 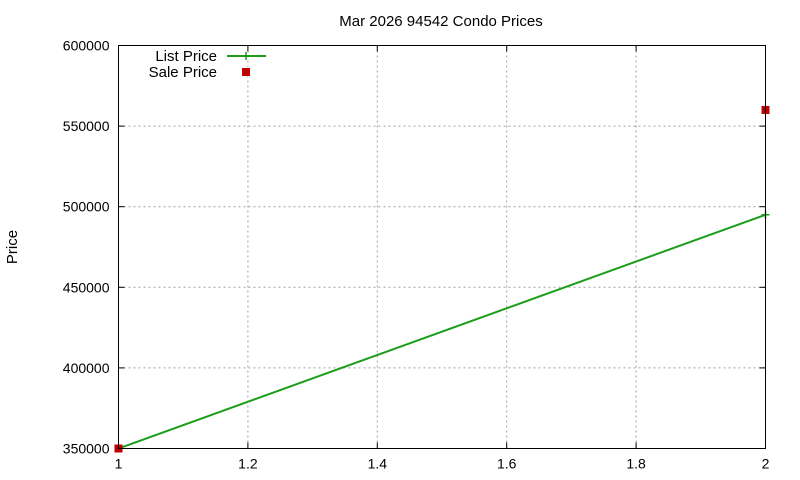 What do you see at coordinates (86, 126) in the screenshot?
I see `y-tick-label: 550000` at bounding box center [86, 126].